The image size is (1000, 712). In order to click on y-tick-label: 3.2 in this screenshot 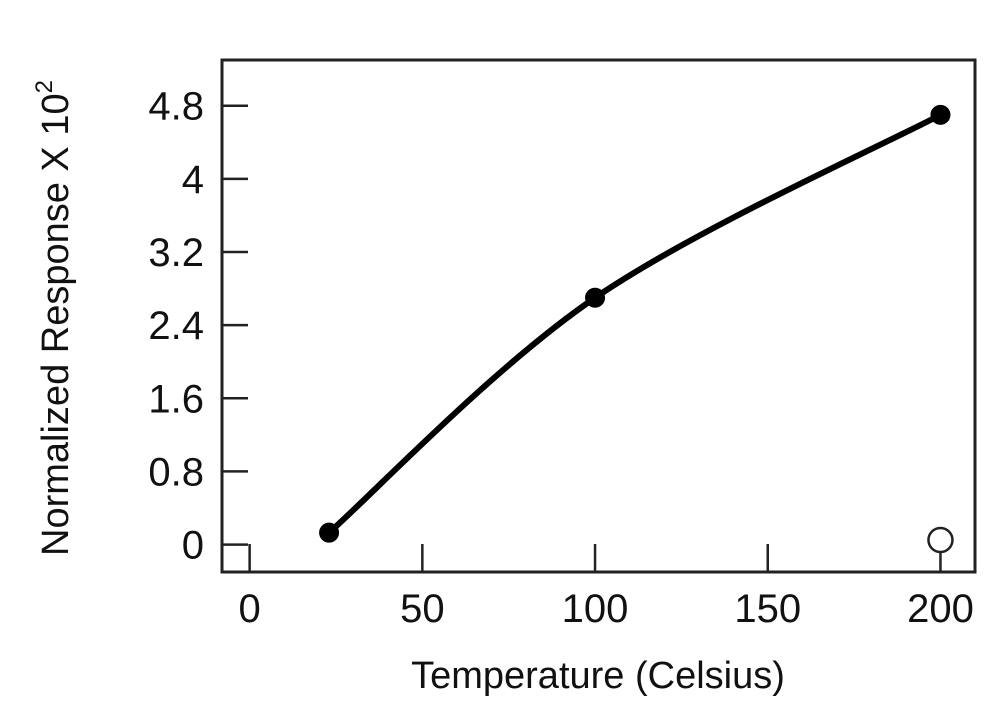, I will do `click(176, 253)`.